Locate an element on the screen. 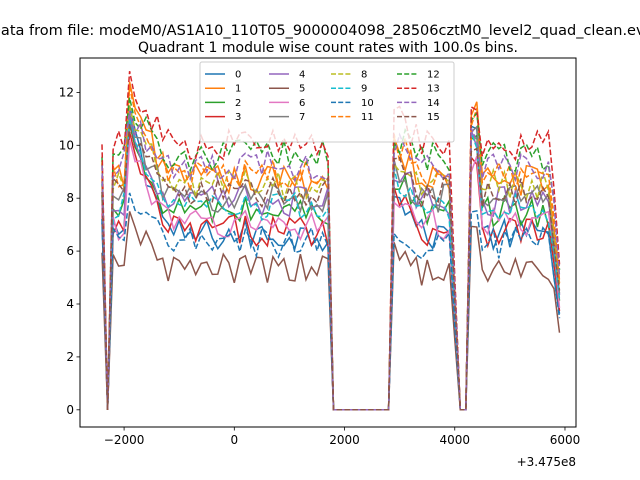 The image size is (640, 480). x-axis: −2000 0 2000 4000 6000 is located at coordinates (342, 437).